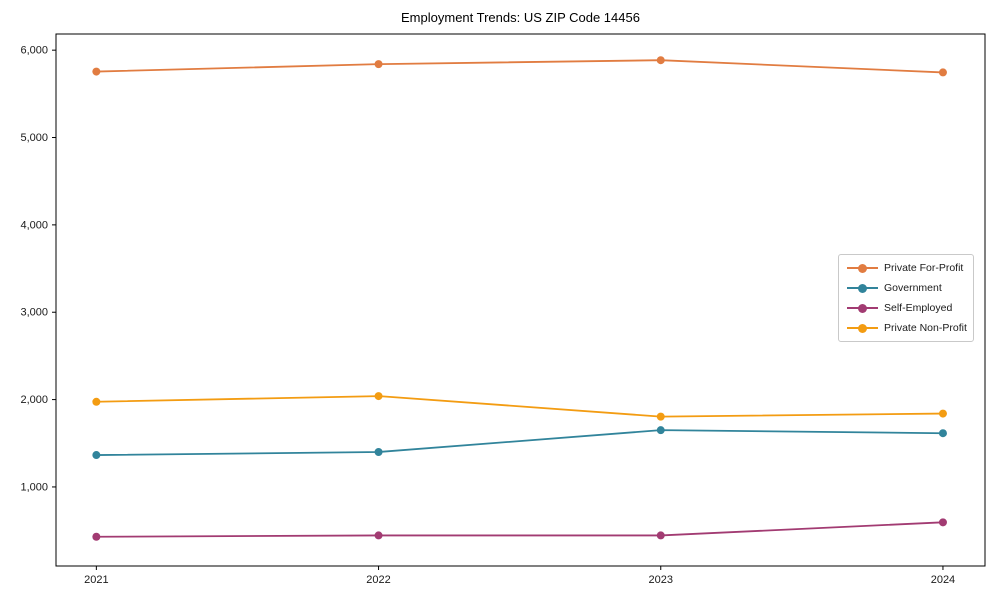 The width and height of the screenshot is (1000, 600). I want to click on legend-label: Self-Employed, so click(918, 308).